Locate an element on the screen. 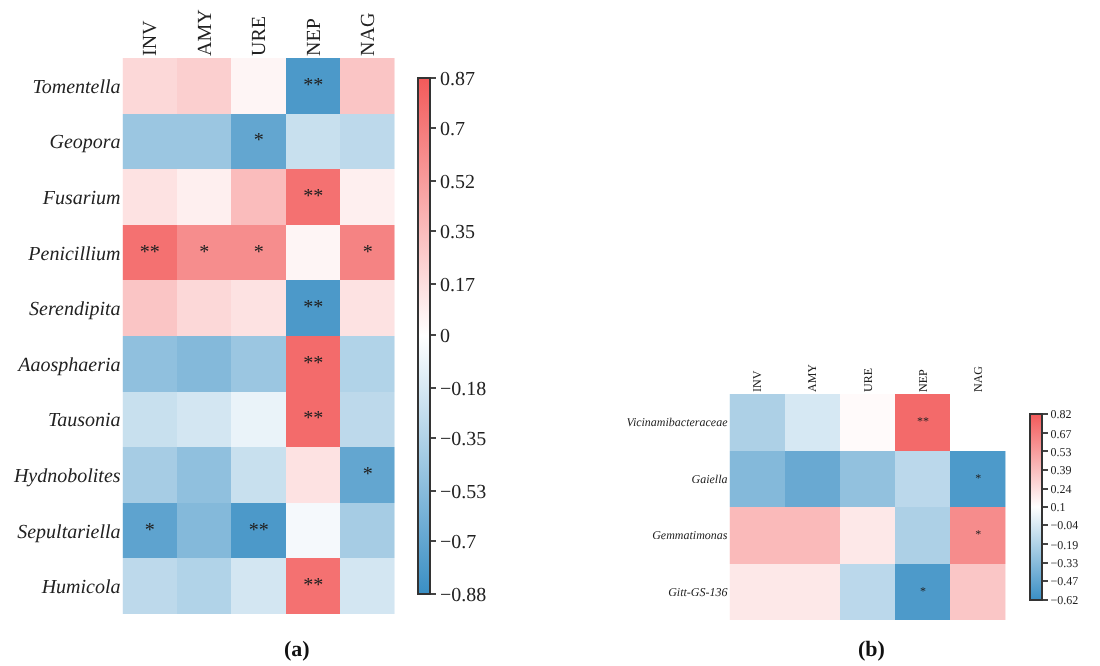 The height and width of the screenshot is (666, 1100). y-tick-label: Fusarium is located at coordinates (80, 199).